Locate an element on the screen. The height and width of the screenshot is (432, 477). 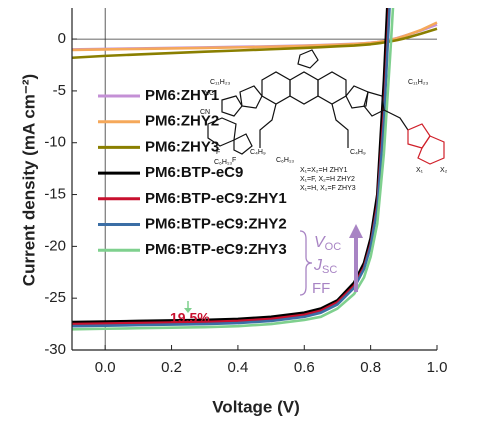
legend-label: PM6:BTP-eC9:ZHY1 is located at coordinates (216, 198).